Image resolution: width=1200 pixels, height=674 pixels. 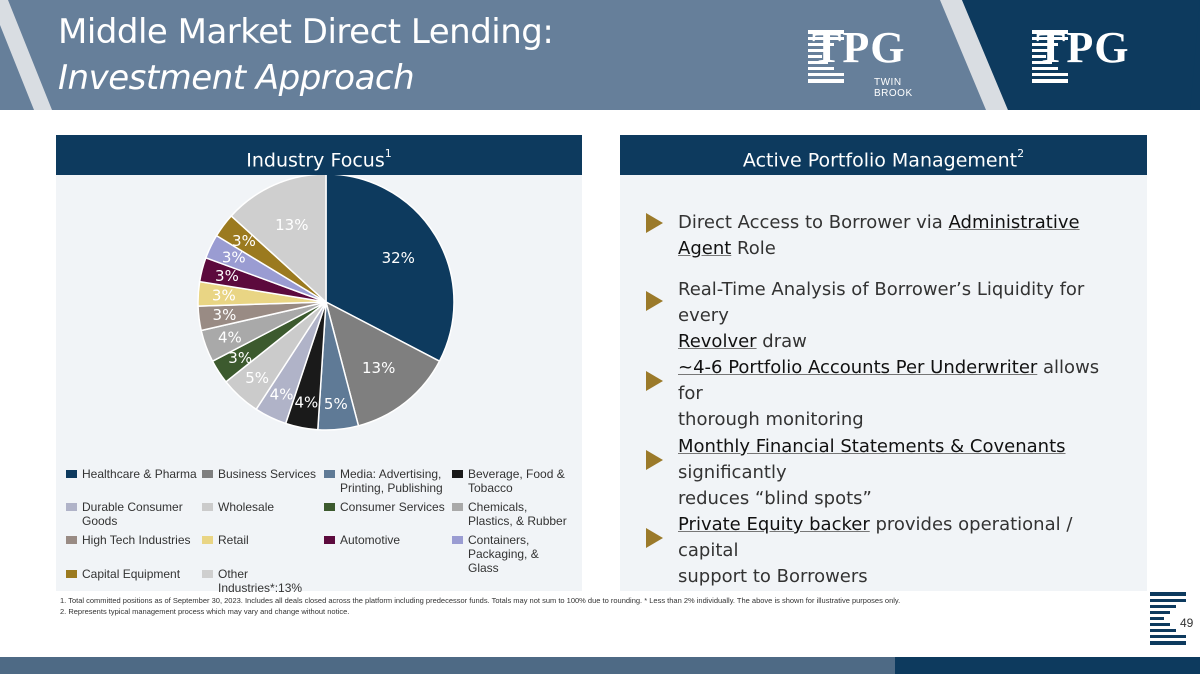 I want to click on legend-item: Containers, Packaging, & Glass, so click(x=511, y=554).